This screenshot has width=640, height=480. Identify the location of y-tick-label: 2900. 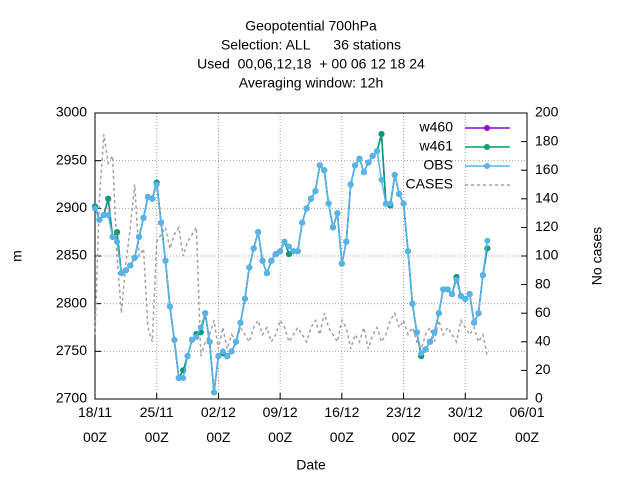
(71, 207).